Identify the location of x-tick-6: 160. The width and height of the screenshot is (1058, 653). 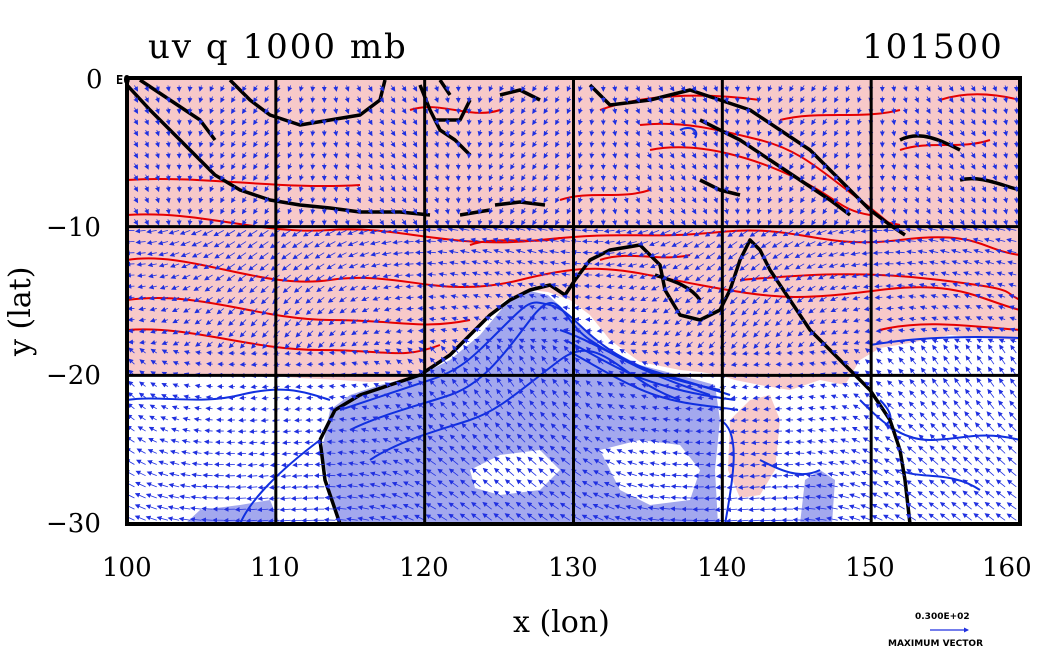
(1007, 568).